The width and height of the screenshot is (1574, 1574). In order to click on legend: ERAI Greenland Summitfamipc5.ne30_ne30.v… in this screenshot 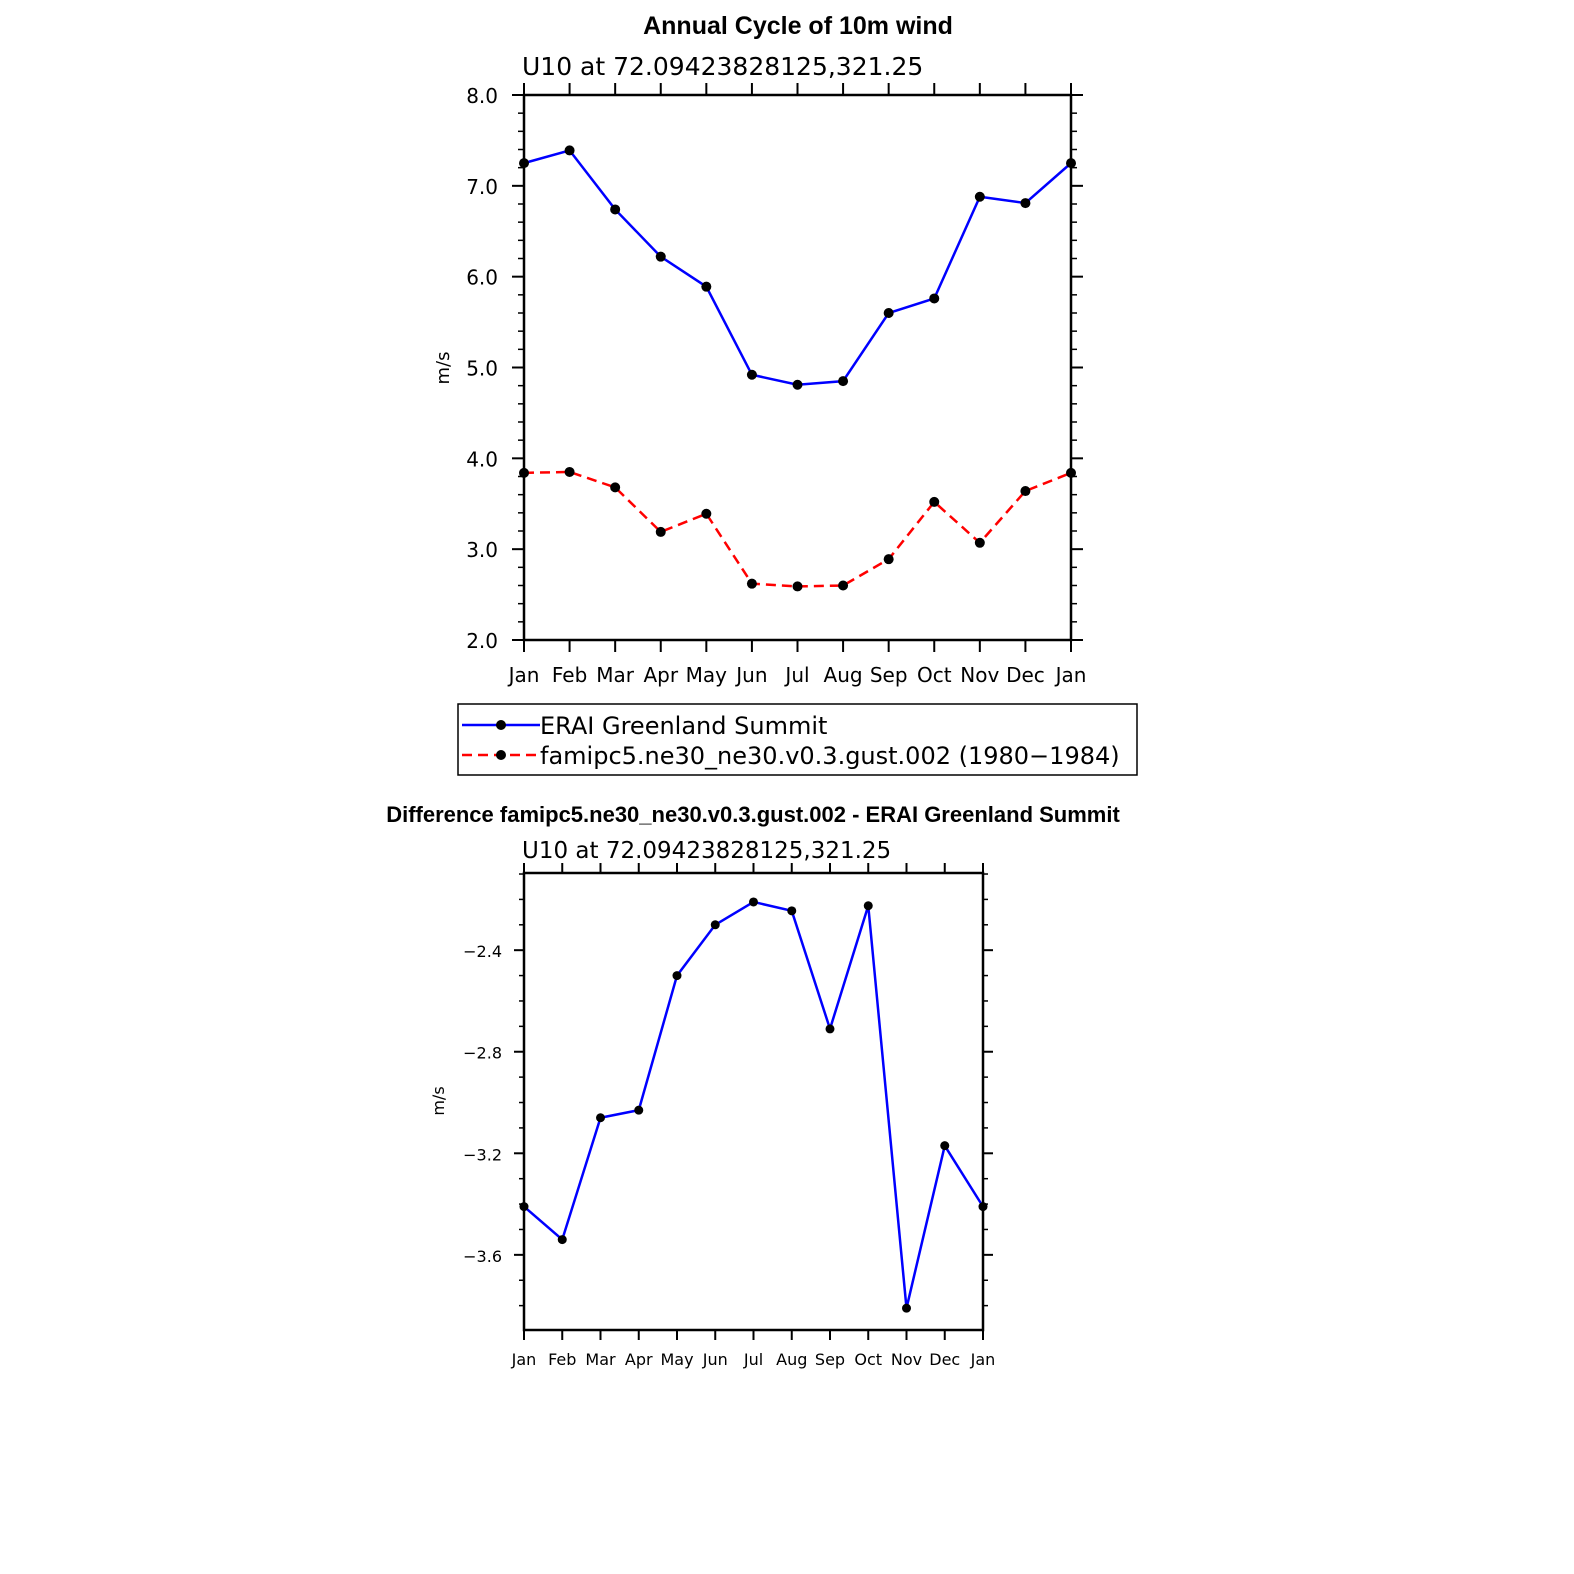, I will do `click(797, 739)`.